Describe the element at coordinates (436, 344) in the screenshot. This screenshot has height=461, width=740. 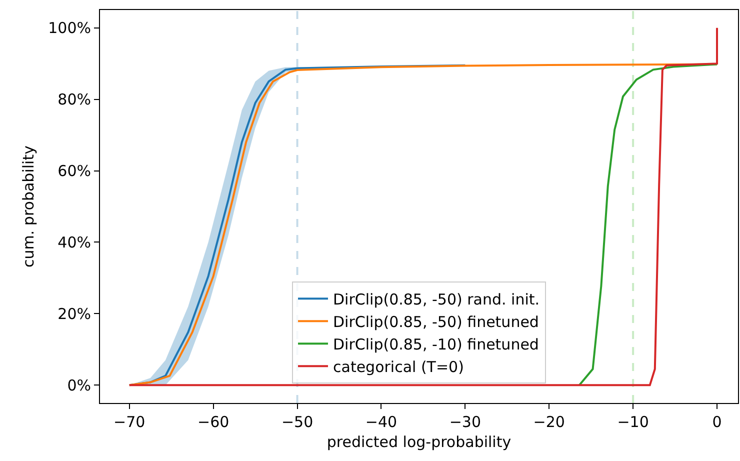
I see `legend-label: DirClip(0.85, -10) finetuned` at that location.